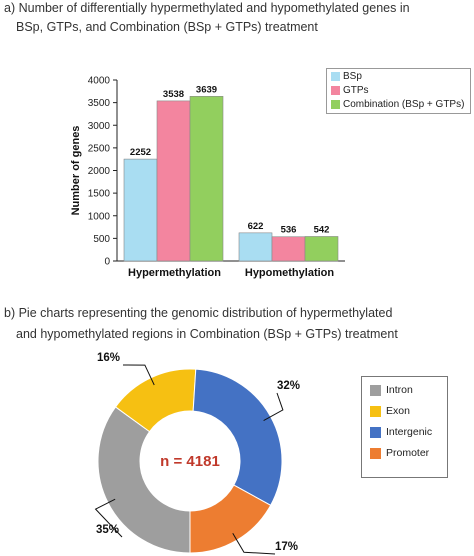 This screenshot has height=556, width=474. Describe the element at coordinates (352, 76) in the screenshot. I see `legend-label: BSp` at that location.